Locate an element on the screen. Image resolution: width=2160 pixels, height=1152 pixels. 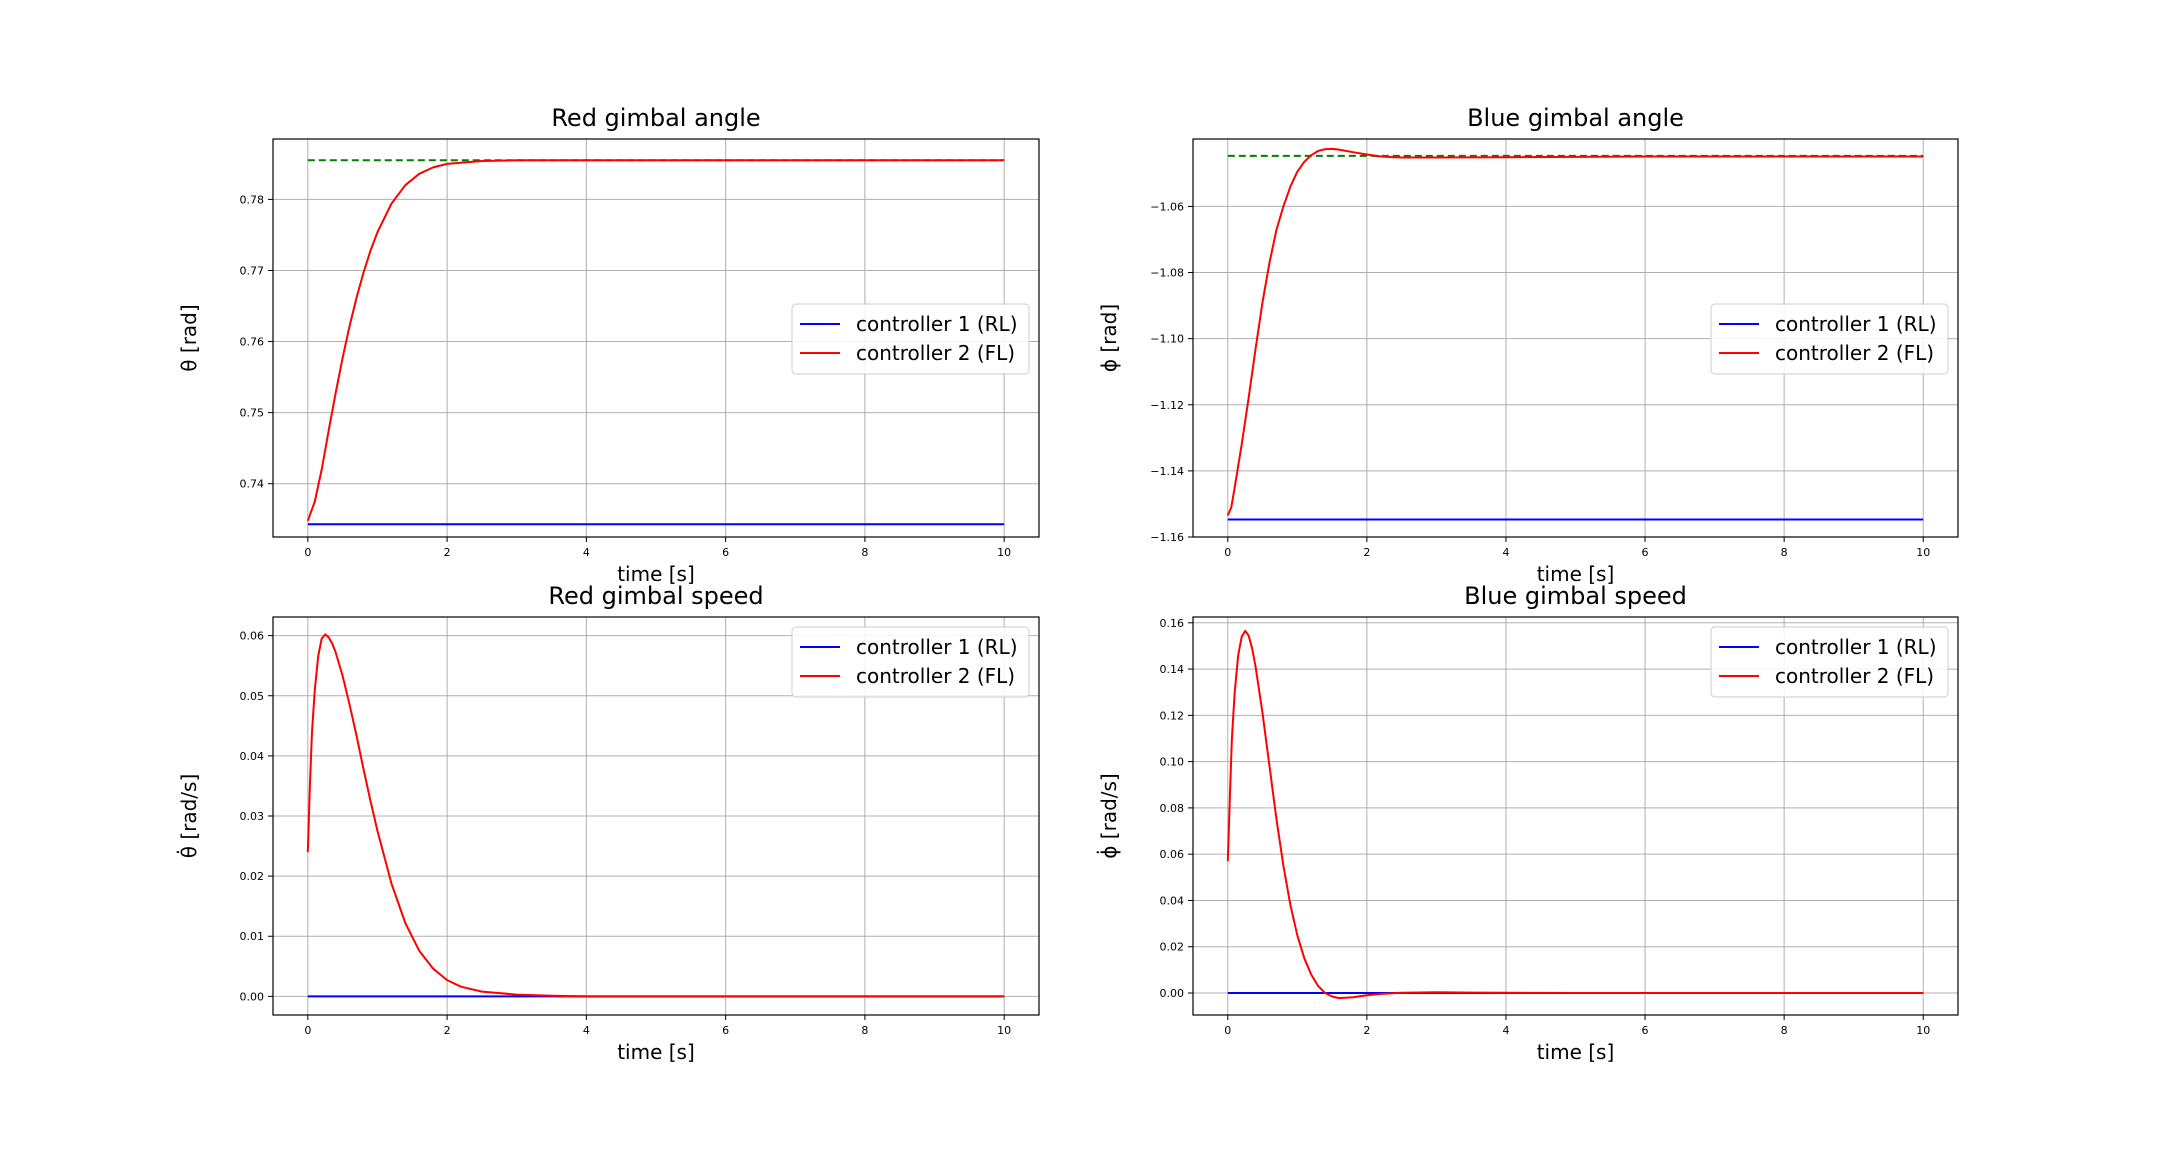
y-axis-label: θ̇ [rad/s] is located at coordinates (188, 816).